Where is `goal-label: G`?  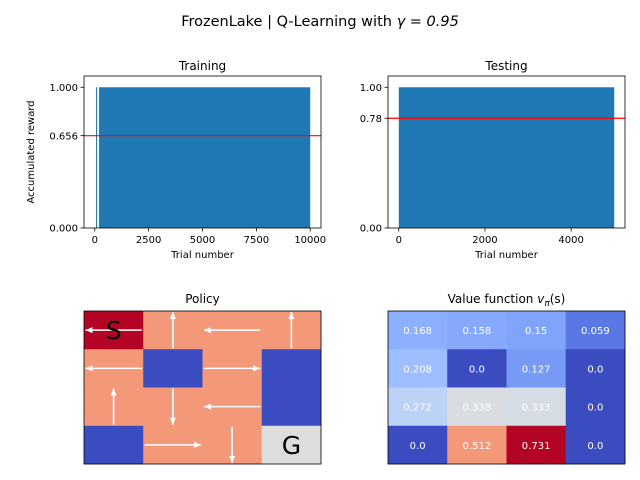
goal-label: G is located at coordinates (291, 445).